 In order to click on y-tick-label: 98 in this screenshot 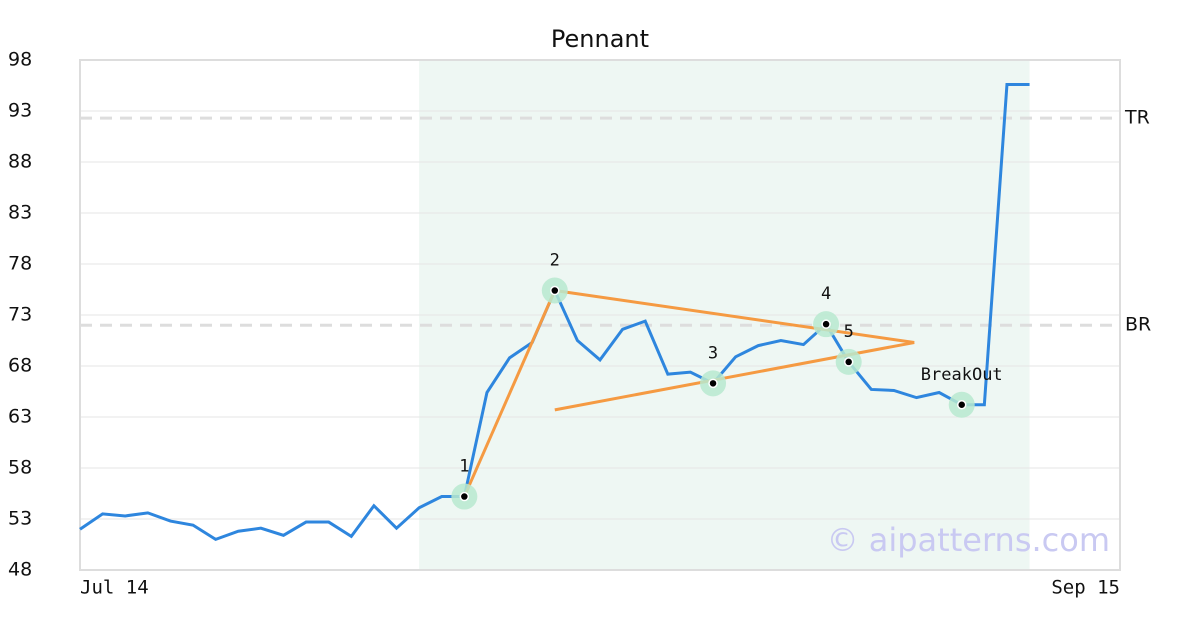, I will do `click(20, 60)`.